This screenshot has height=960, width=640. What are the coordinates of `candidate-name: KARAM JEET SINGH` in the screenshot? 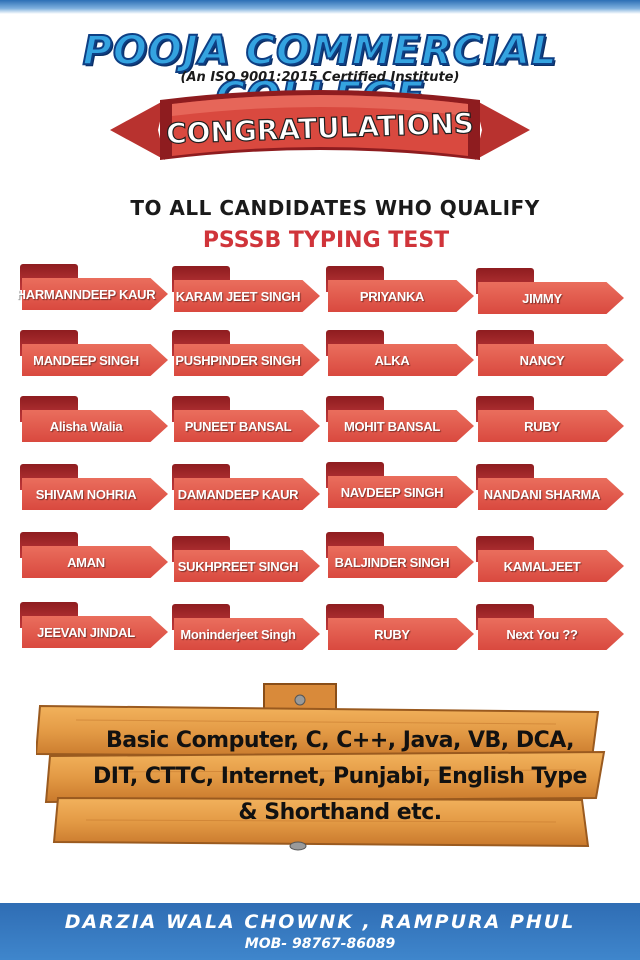 It's located at (238, 296).